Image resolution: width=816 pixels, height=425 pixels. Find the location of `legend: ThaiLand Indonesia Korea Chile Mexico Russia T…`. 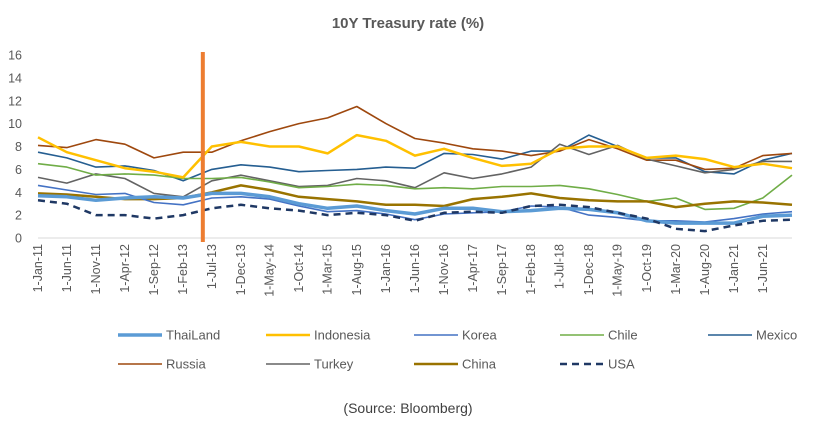

legend: ThaiLand Indonesia Korea Chile Mexico Russia T… is located at coordinates (457, 350).